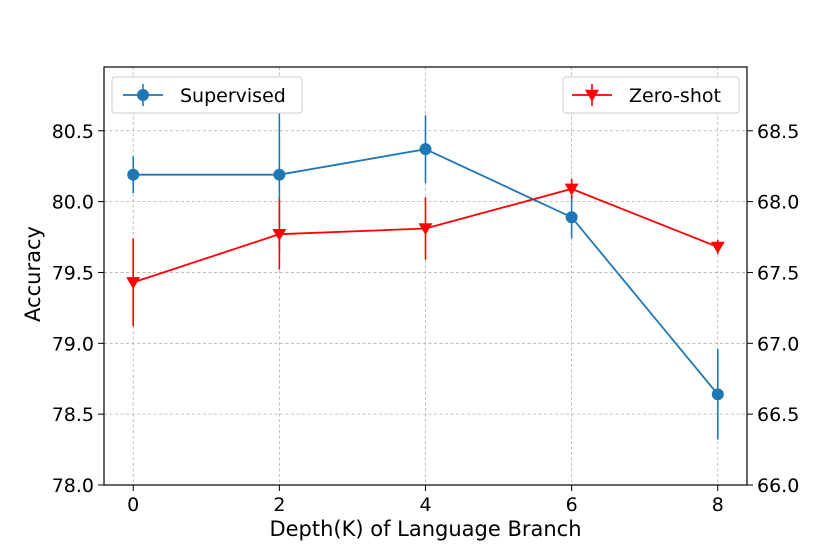 The height and width of the screenshot is (554, 830). Describe the element at coordinates (73, 273) in the screenshot. I see `y-left-tick-label: 79.5` at that location.